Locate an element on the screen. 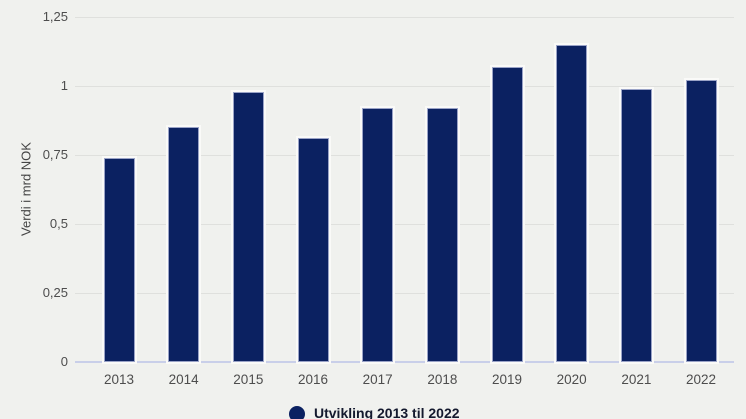 Image resolution: width=746 pixels, height=419 pixels. legend-marker-icon is located at coordinates (297, 412).